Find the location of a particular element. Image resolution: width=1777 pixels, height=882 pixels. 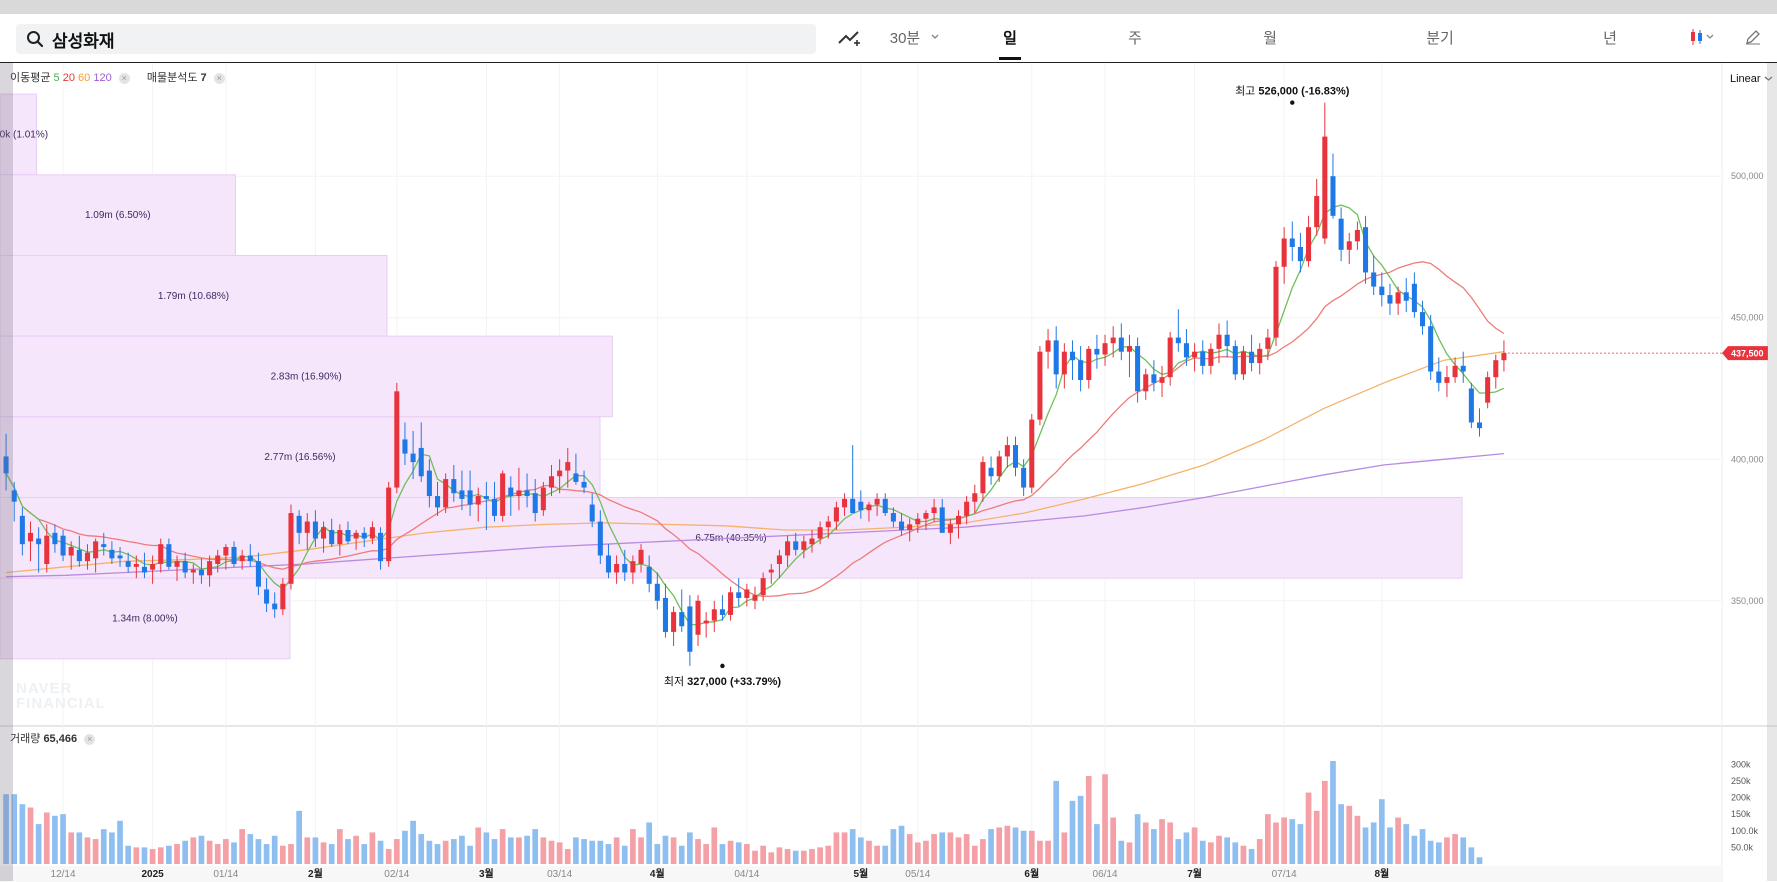

candlestick-icon is located at coordinates (1703, 37).